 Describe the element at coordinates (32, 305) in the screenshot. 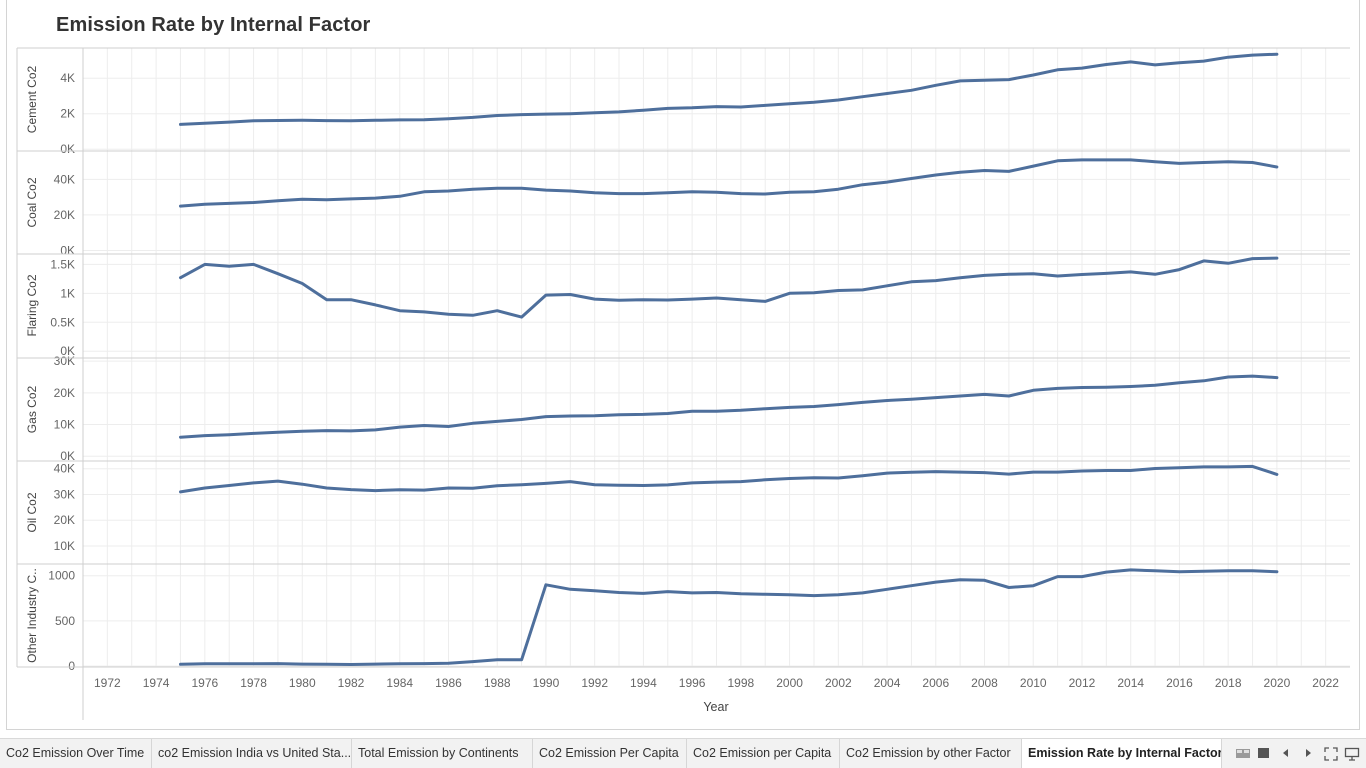

I see `y-axis-label: Flaring Co2` at that location.